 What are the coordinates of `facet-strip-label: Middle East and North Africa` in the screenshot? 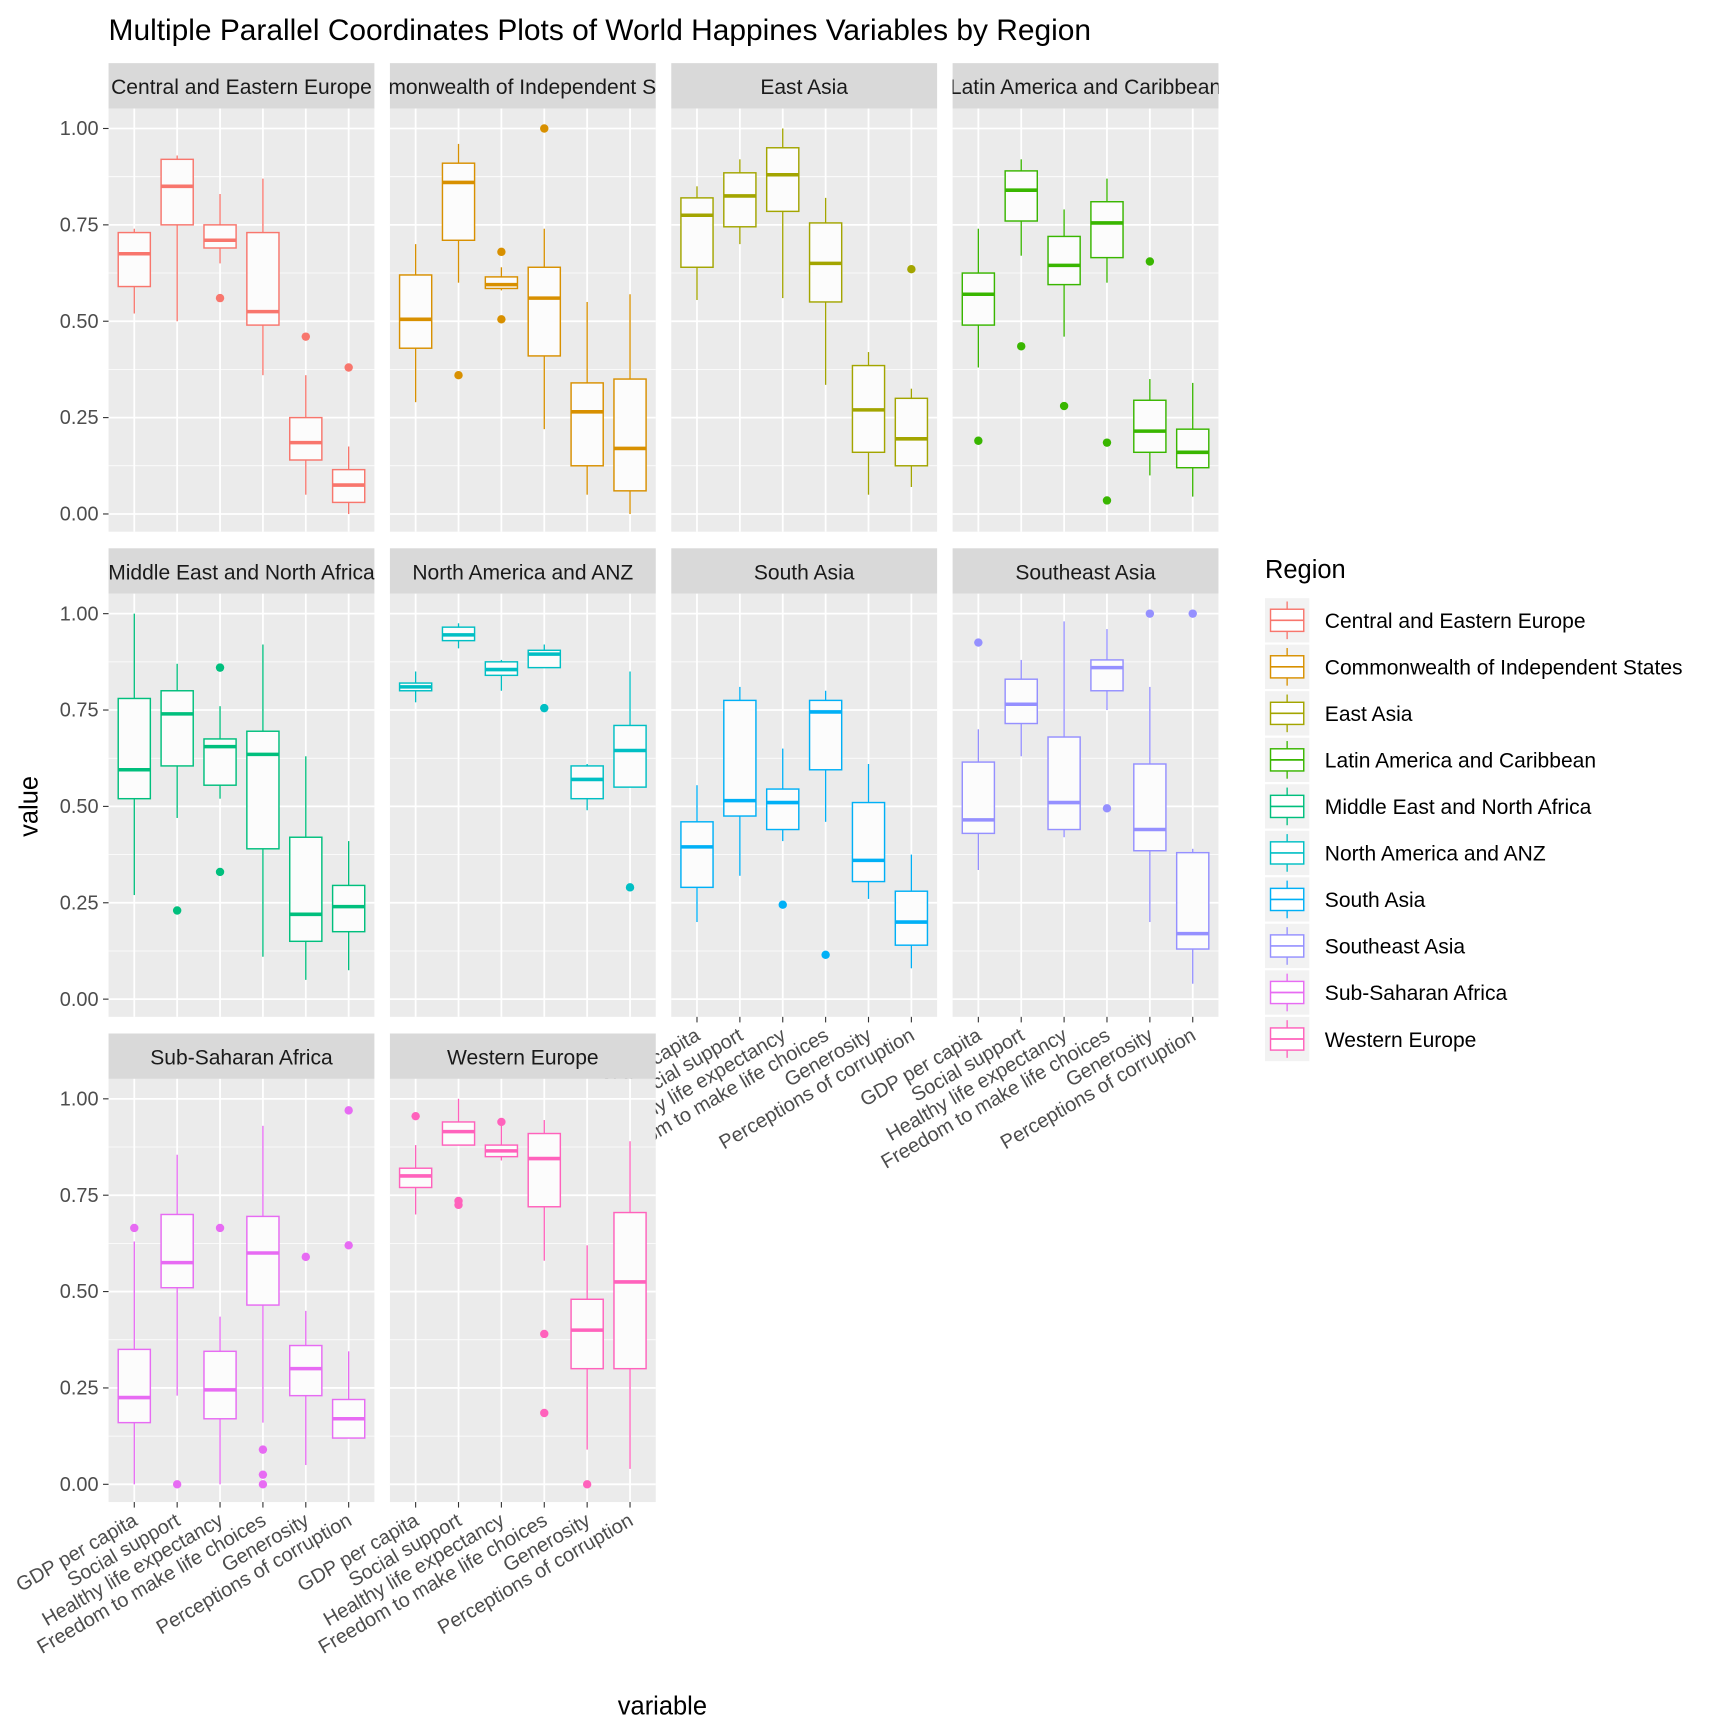 It's located at (241, 572).